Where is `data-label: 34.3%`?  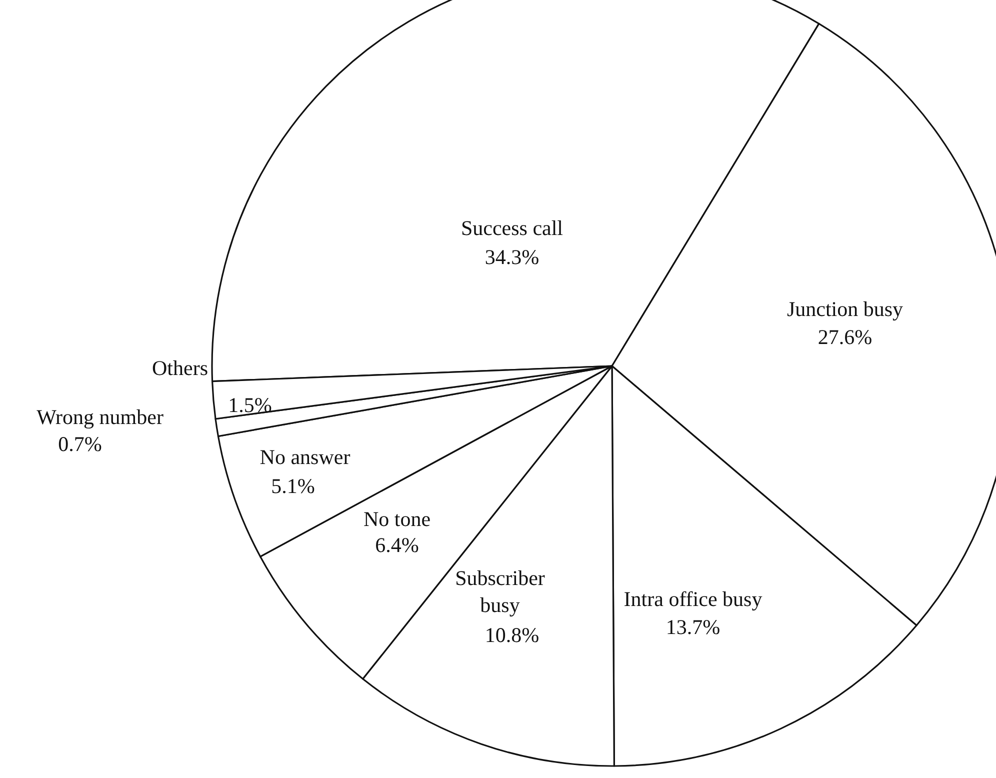
data-label: 34.3% is located at coordinates (512, 257).